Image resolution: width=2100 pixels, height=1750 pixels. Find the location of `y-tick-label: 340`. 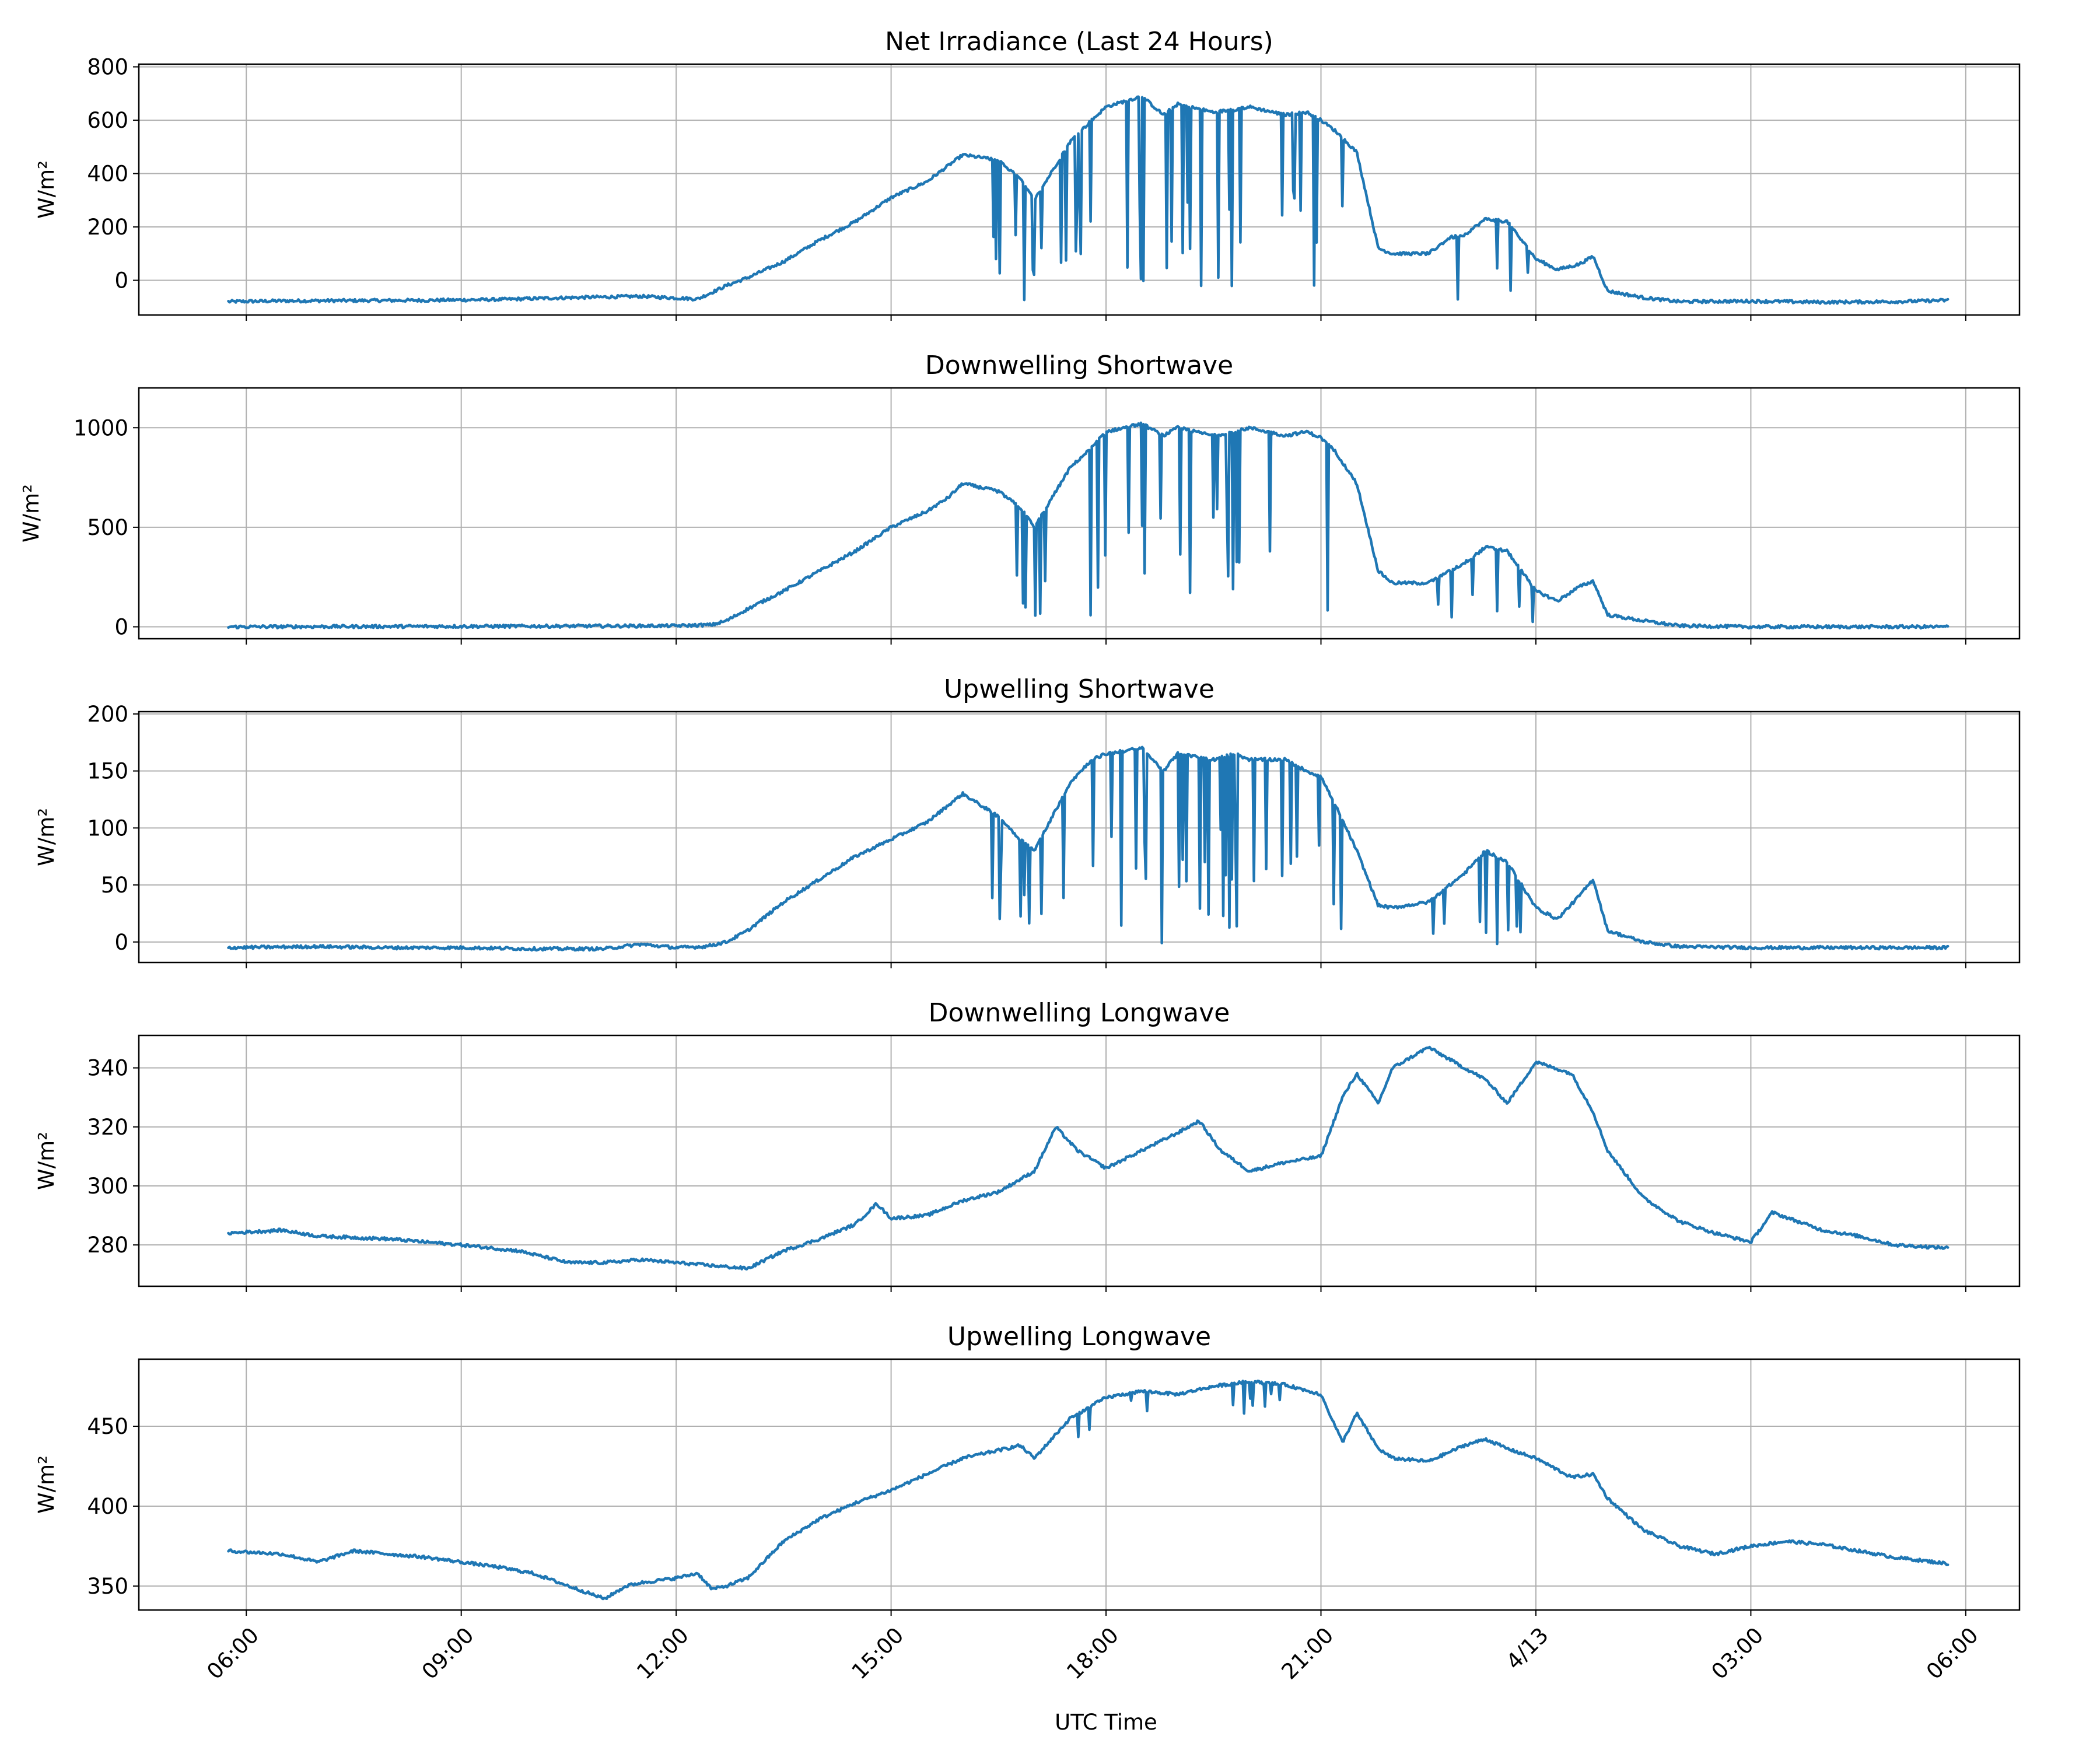

y-tick-label: 340 is located at coordinates (107, 1068).